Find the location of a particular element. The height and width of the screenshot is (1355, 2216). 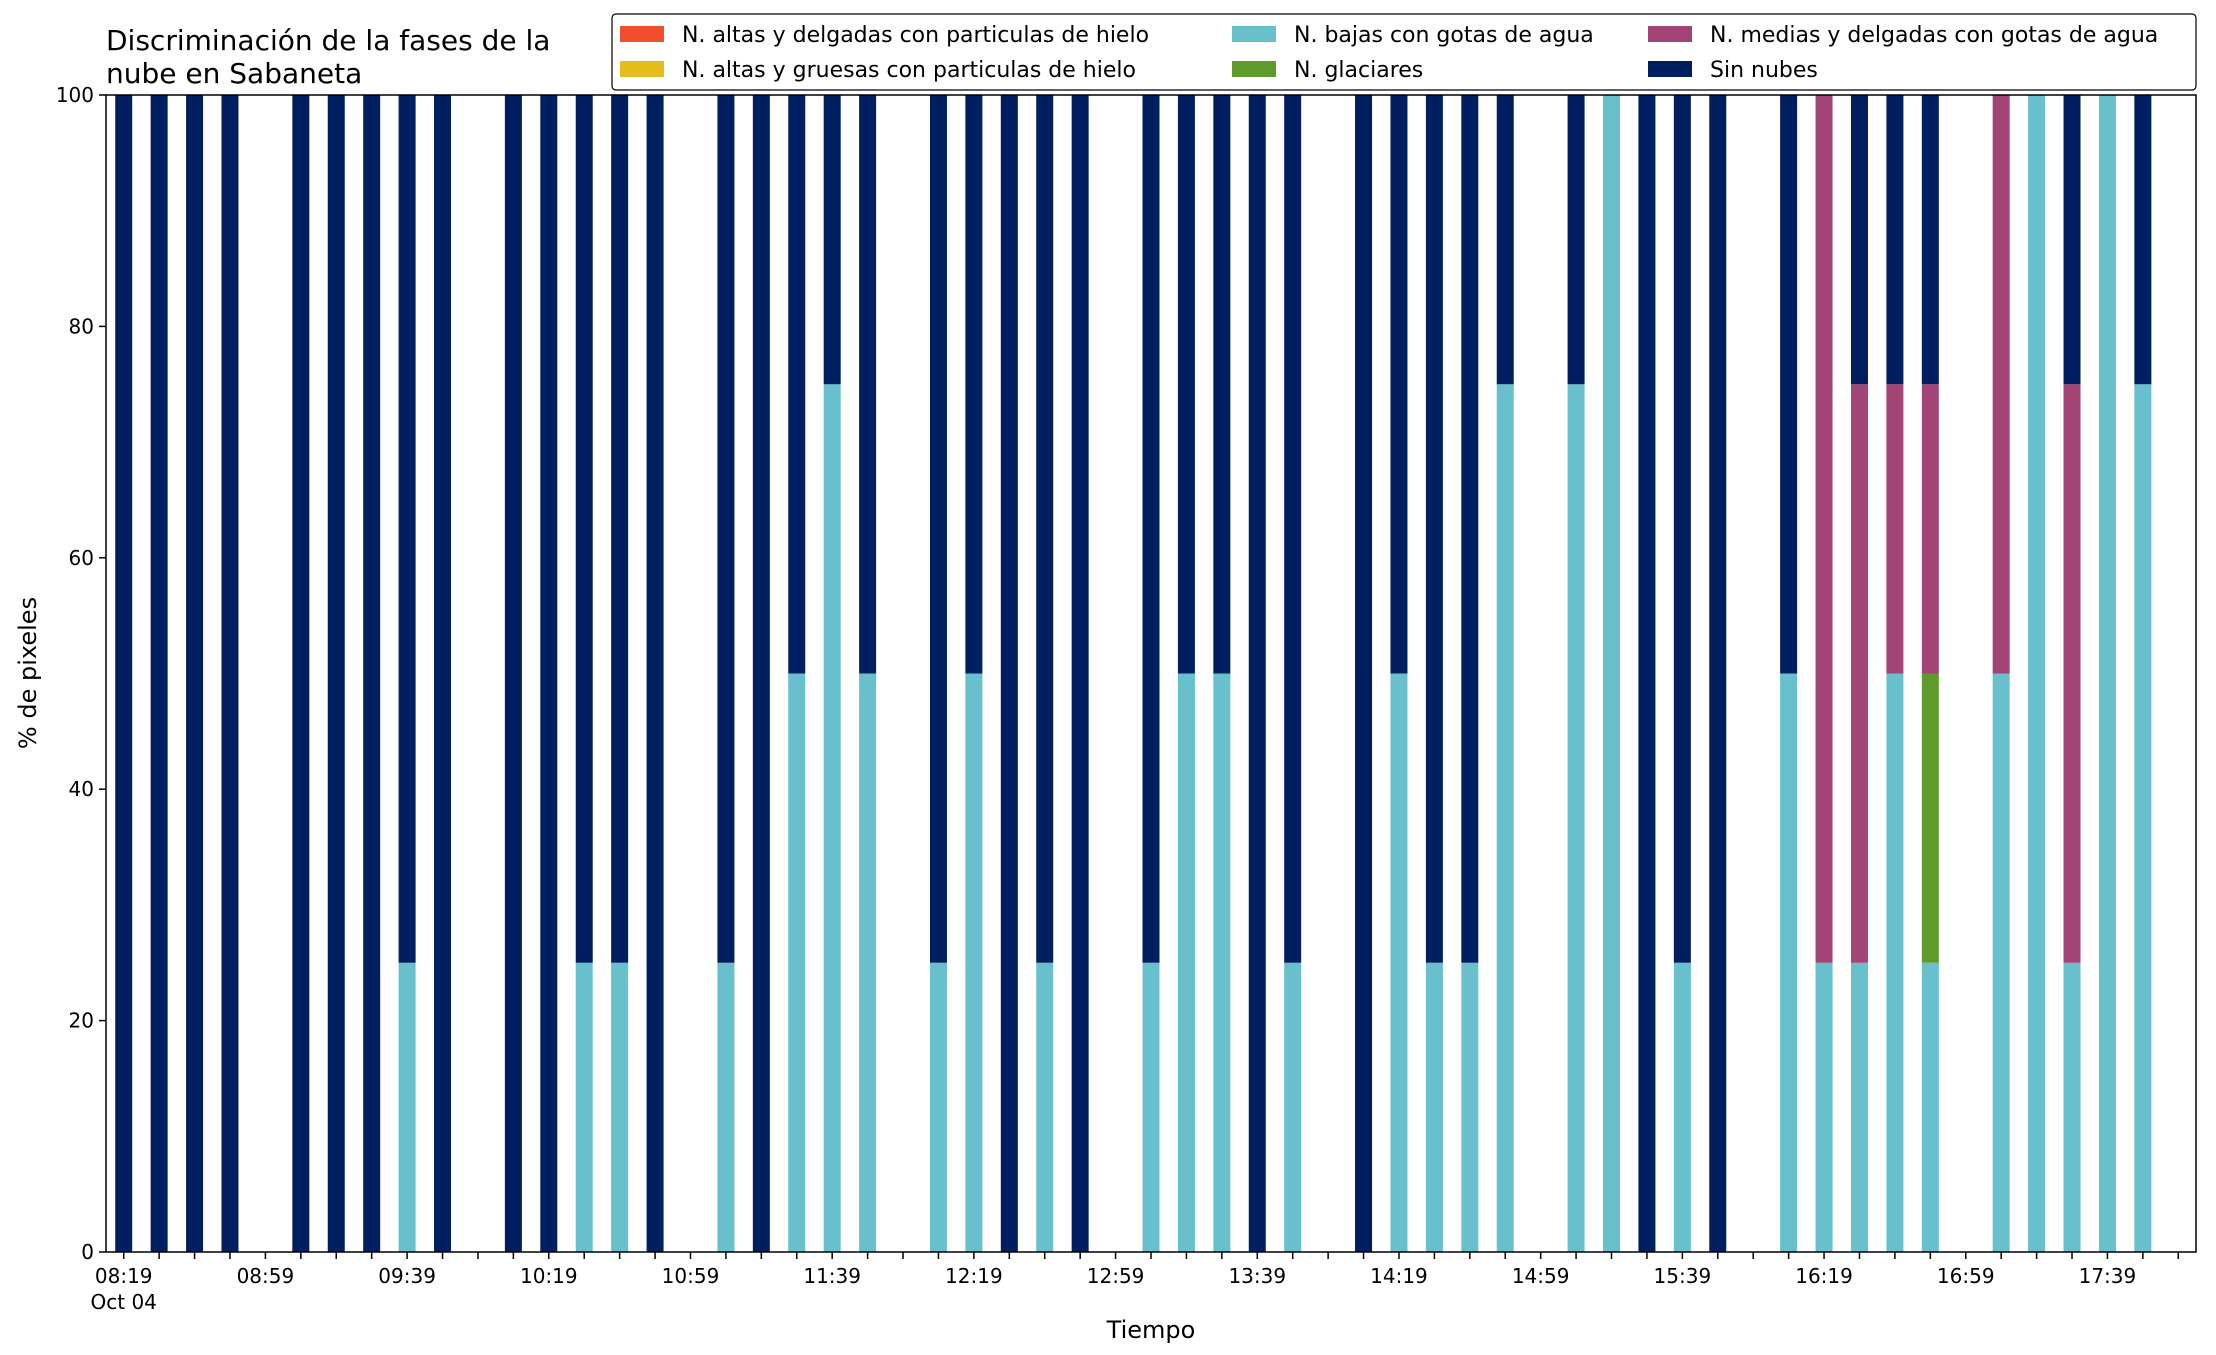

x-tick-label-1539: 15:39 is located at coordinates (1683, 1276).